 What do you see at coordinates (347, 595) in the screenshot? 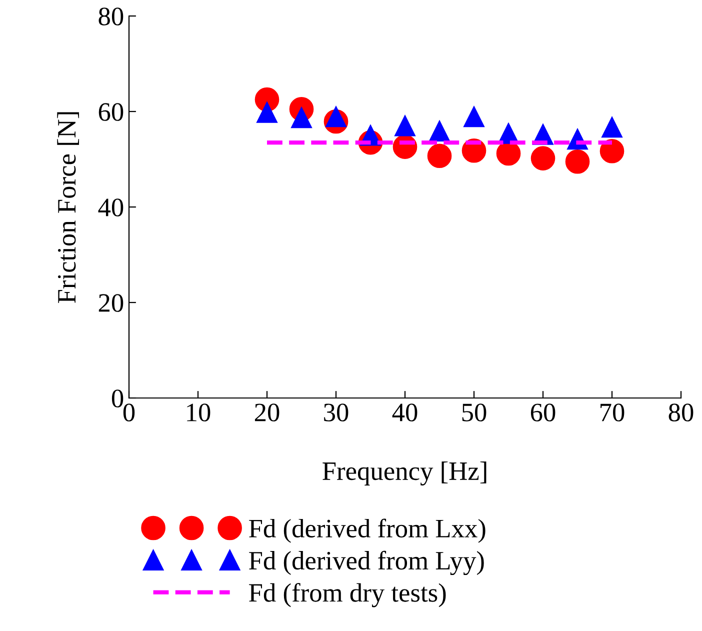
I see `legend-label: Fd (from dry tests)` at bounding box center [347, 595].